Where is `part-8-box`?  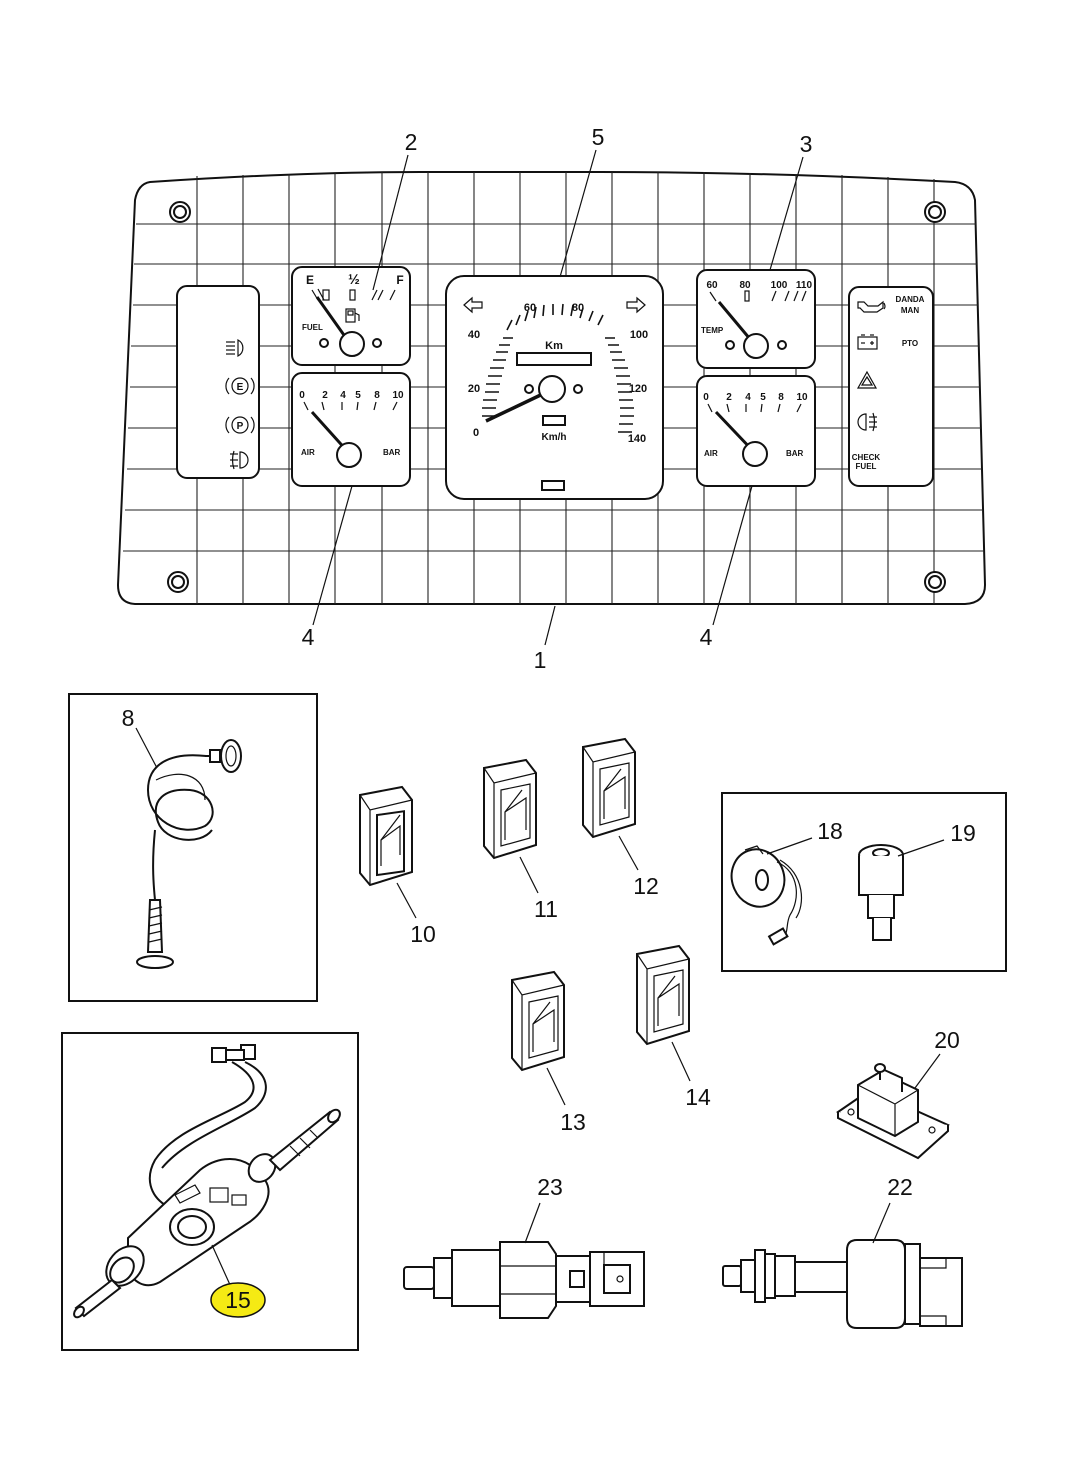 part-8-box is located at coordinates (193, 847).